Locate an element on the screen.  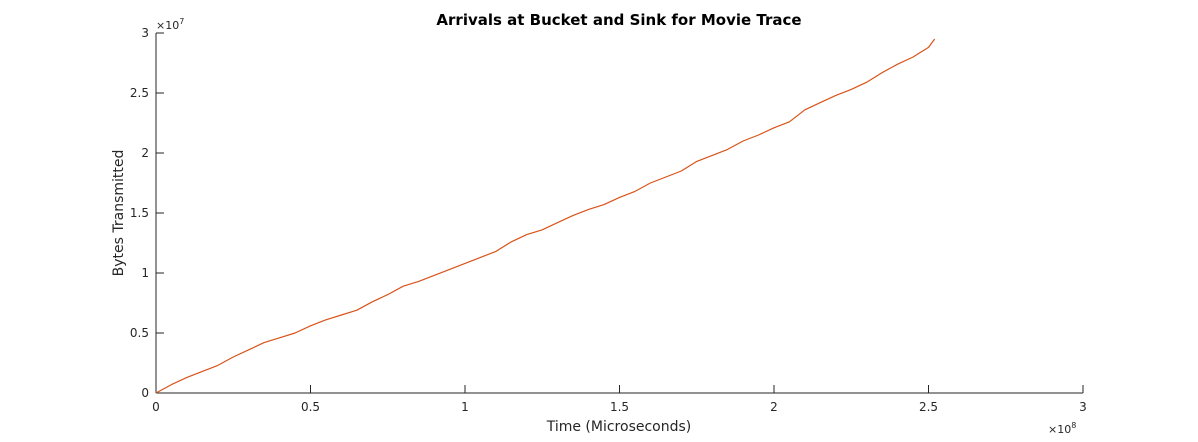
x-axis-label: Time (Microseconds) is located at coordinates (619, 427).